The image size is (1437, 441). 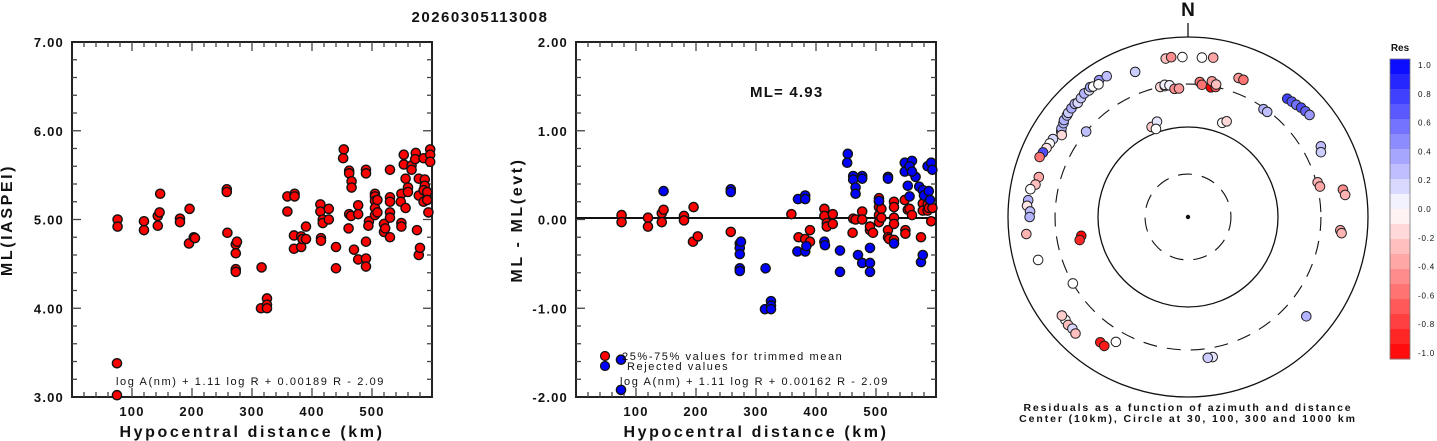 I want to click on legend-marker-rejected, so click(x=605, y=366).